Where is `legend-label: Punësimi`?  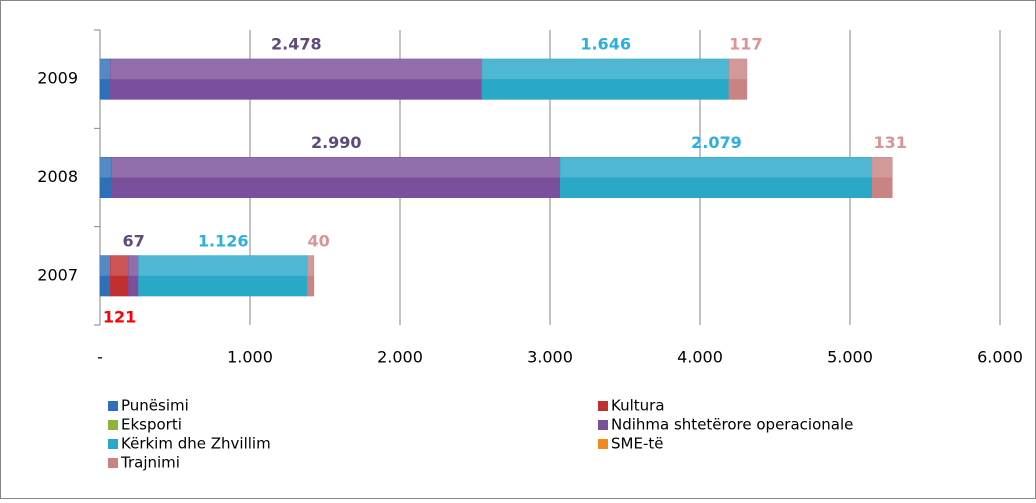
legend-label: Punësimi is located at coordinates (155, 406).